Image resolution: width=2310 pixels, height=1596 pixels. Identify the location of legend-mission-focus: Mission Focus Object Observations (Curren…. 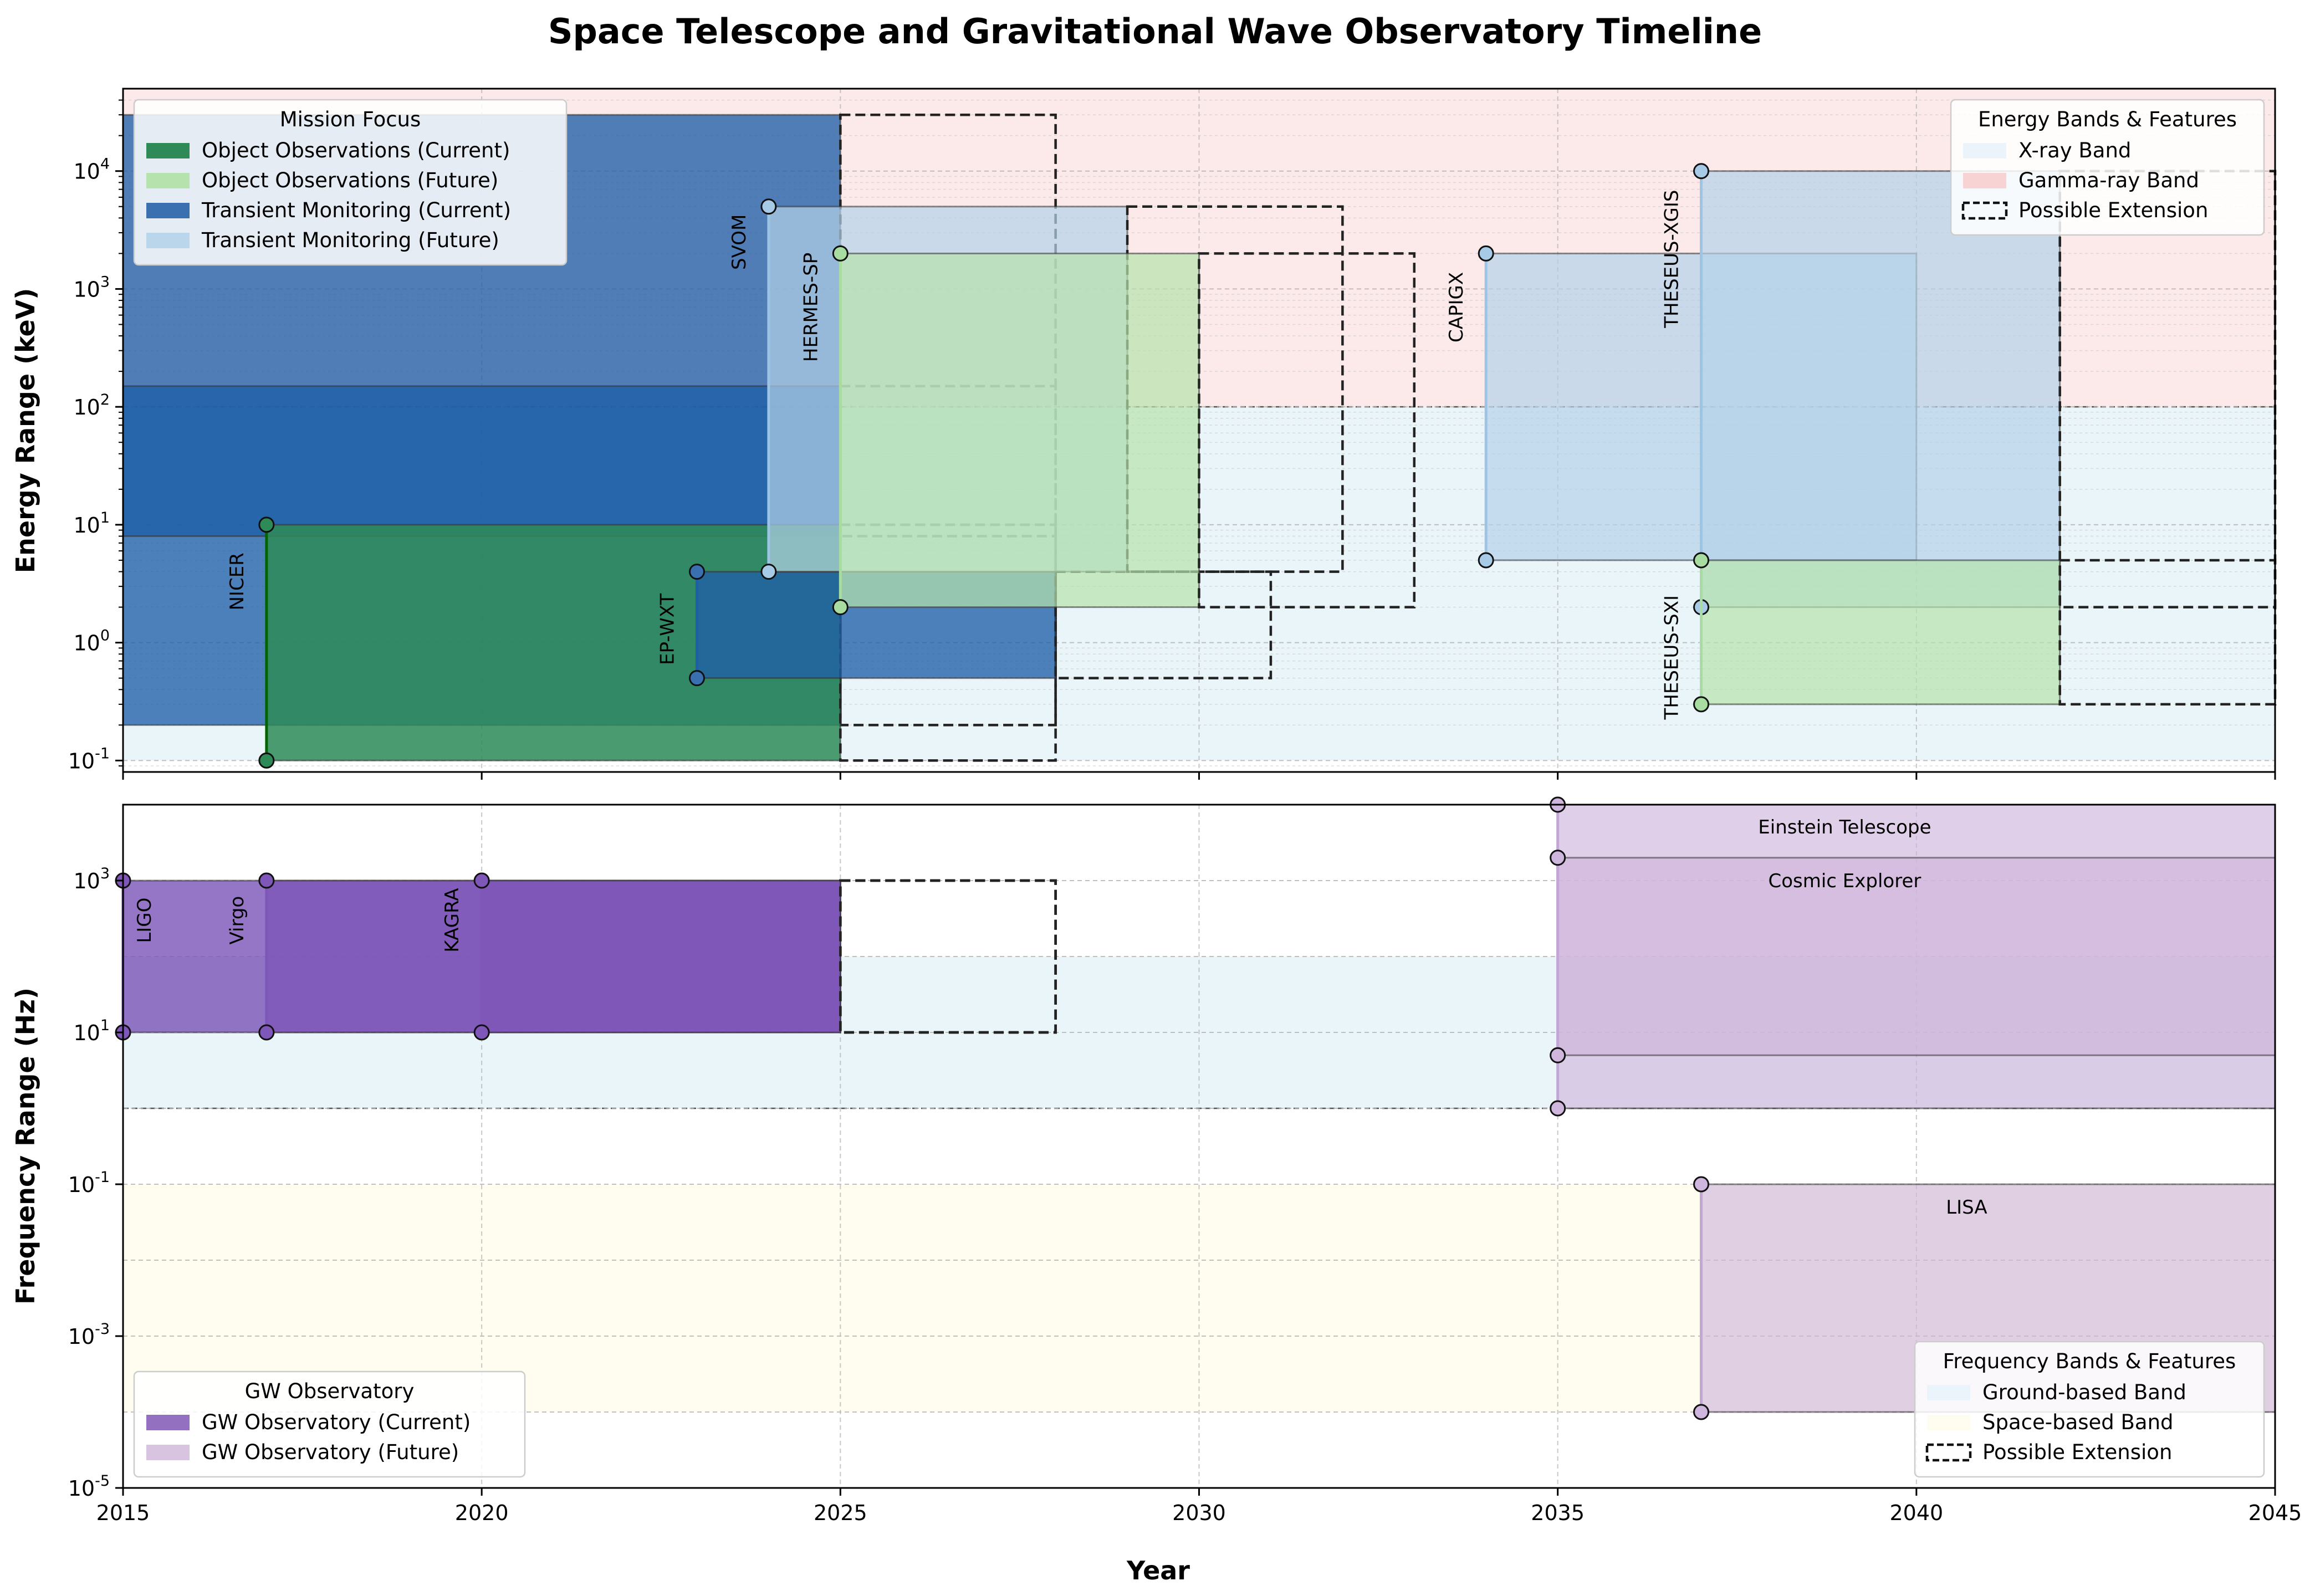
(350, 182).